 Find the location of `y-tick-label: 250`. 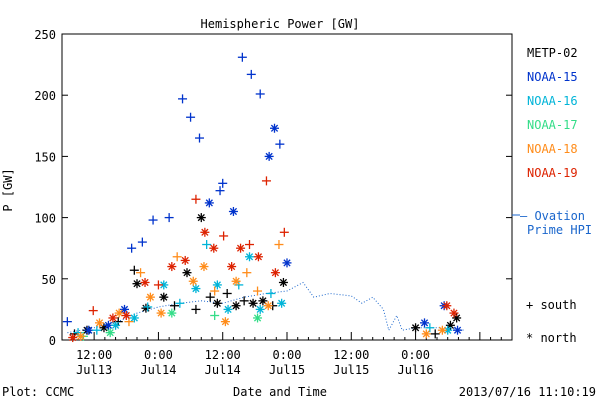

y-tick-label: 250 is located at coordinates (45, 35).